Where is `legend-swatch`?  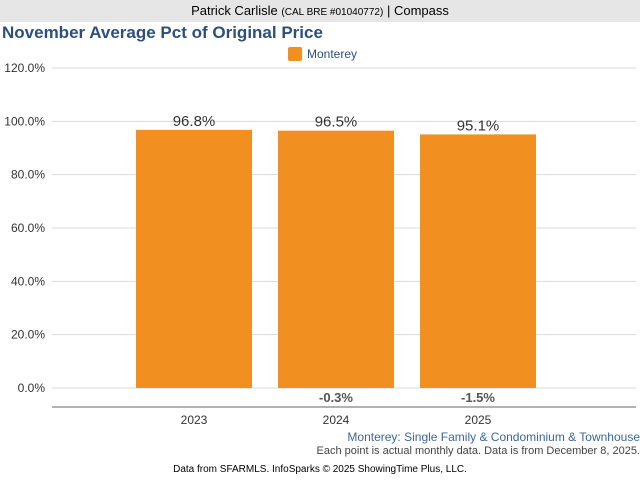
legend-swatch is located at coordinates (295, 54).